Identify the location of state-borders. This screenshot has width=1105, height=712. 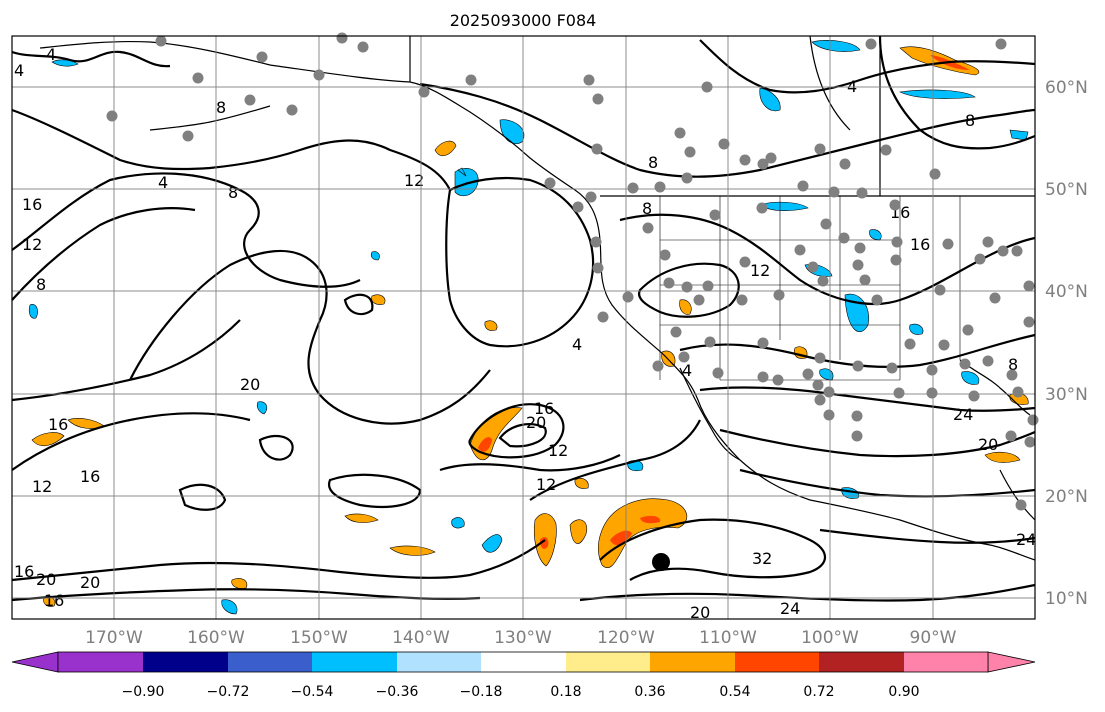
(810, 288).